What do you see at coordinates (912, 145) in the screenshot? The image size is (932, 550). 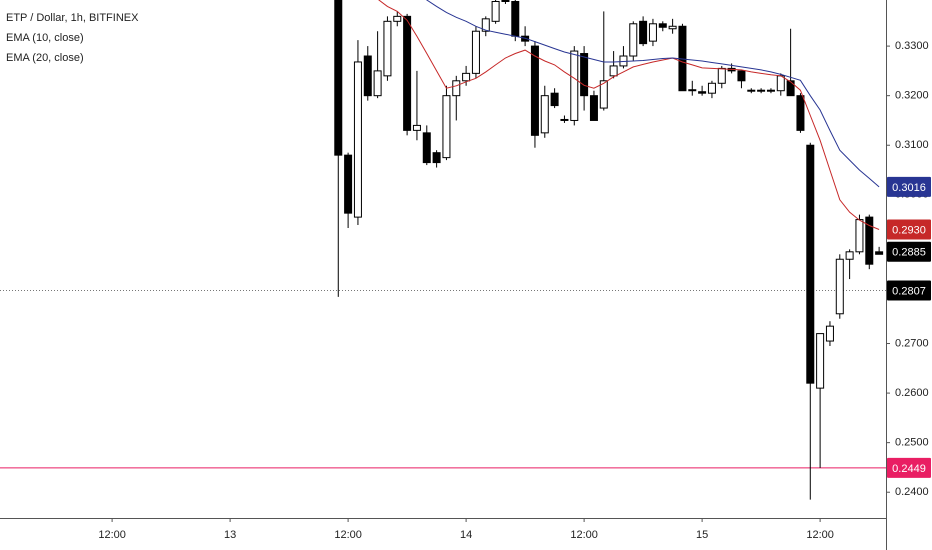 I see `y-tick-label: 0.3100` at bounding box center [912, 145].